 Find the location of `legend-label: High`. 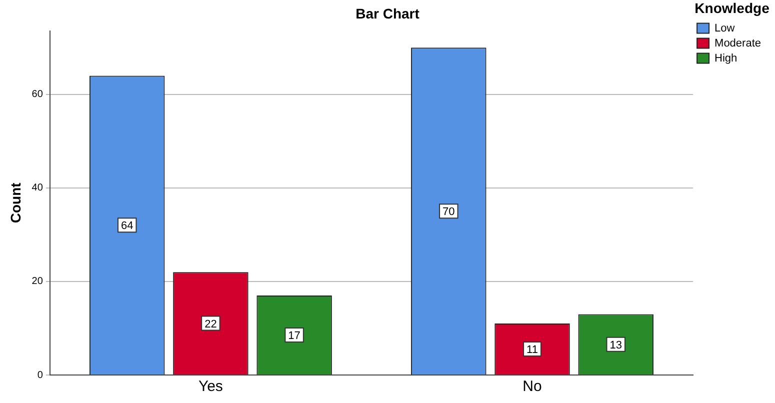

legend-label: High is located at coordinates (726, 58).